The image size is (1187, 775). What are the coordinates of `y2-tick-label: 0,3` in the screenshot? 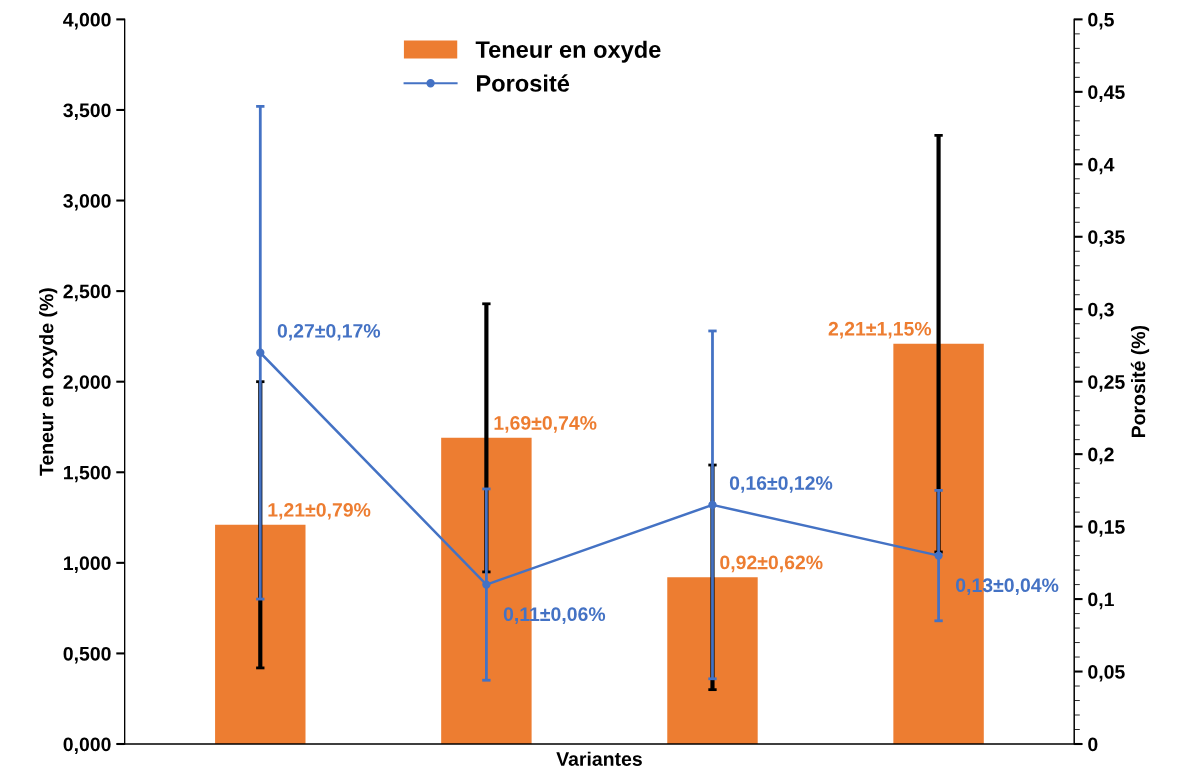 It's located at (1101, 311).